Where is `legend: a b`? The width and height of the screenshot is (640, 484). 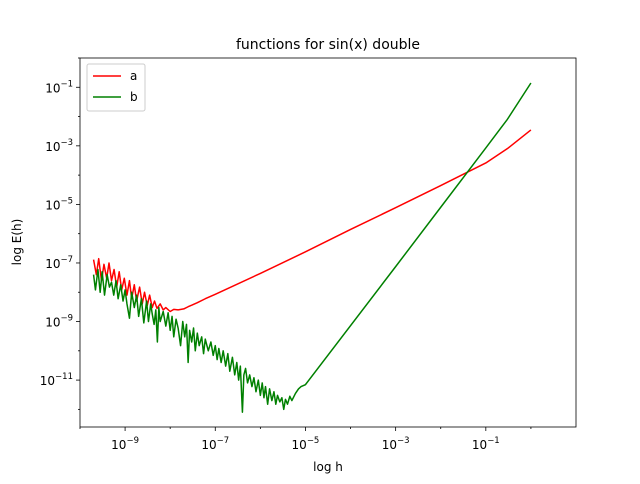 legend: a b is located at coordinates (116, 87).